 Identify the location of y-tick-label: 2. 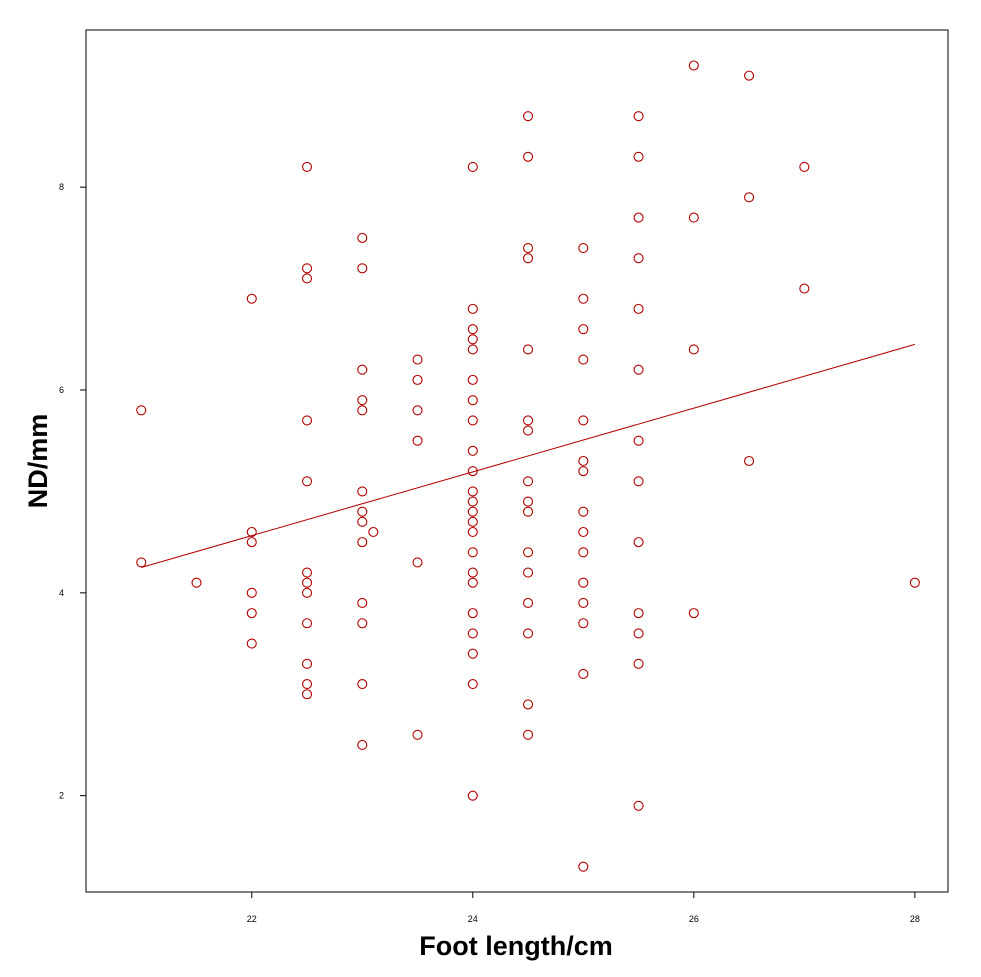
(61, 796).